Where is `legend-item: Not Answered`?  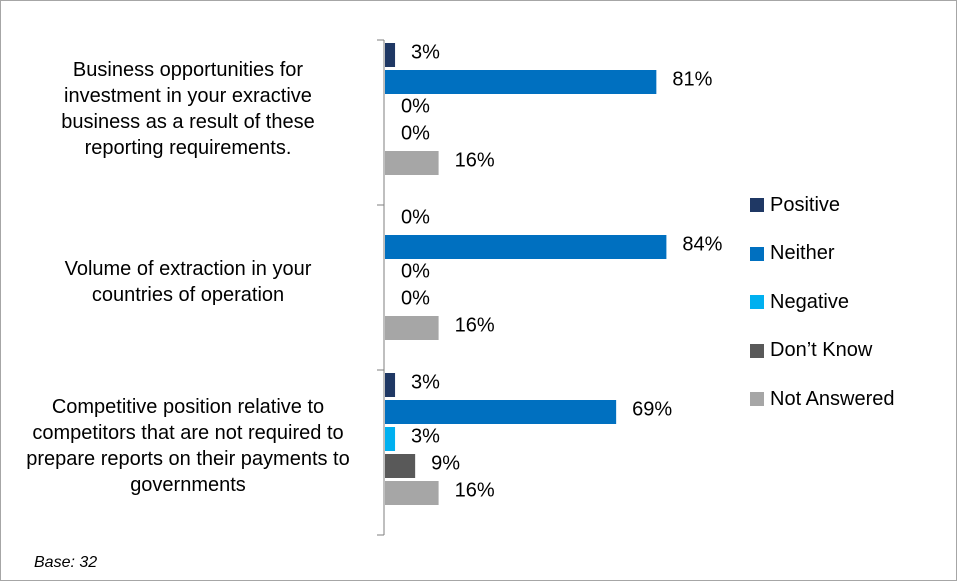 legend-item: Not Answered is located at coordinates (822, 399).